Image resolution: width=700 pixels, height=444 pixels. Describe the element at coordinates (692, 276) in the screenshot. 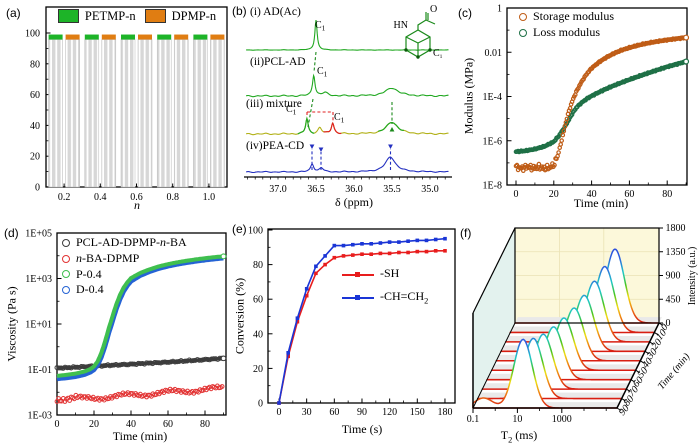

I see `intensity-axis-label: Intensity (a.u.)` at that location.